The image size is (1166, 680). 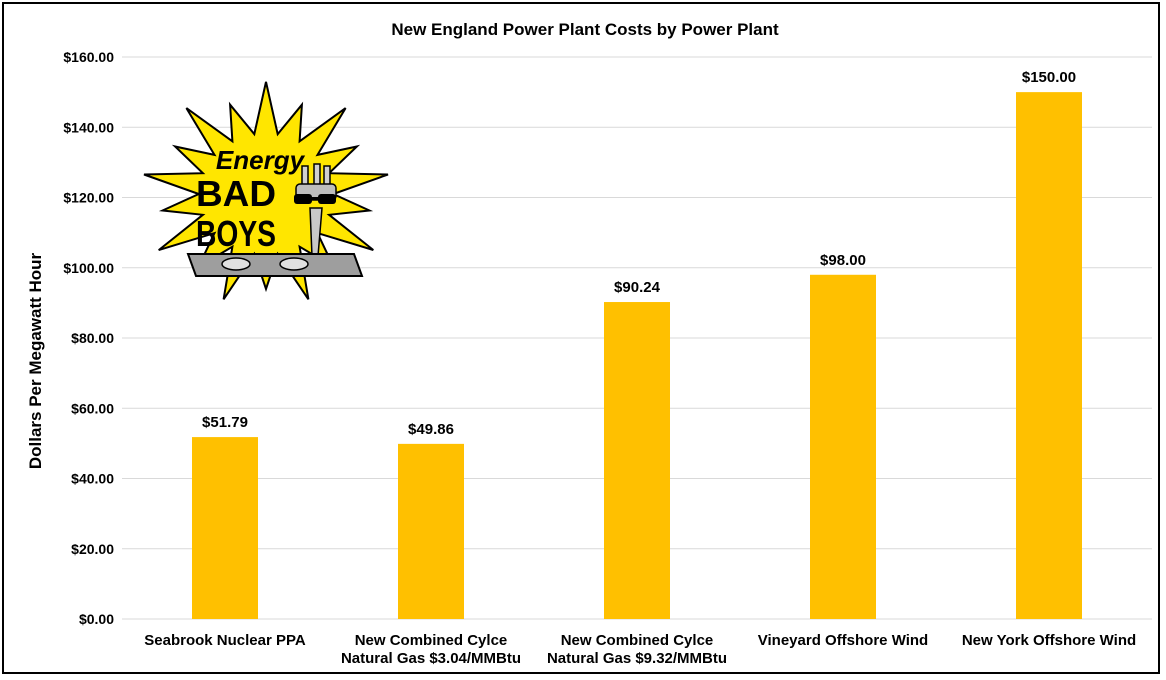 What do you see at coordinates (236, 233) in the screenshot?
I see `logo-word-boys: BOYS` at bounding box center [236, 233].